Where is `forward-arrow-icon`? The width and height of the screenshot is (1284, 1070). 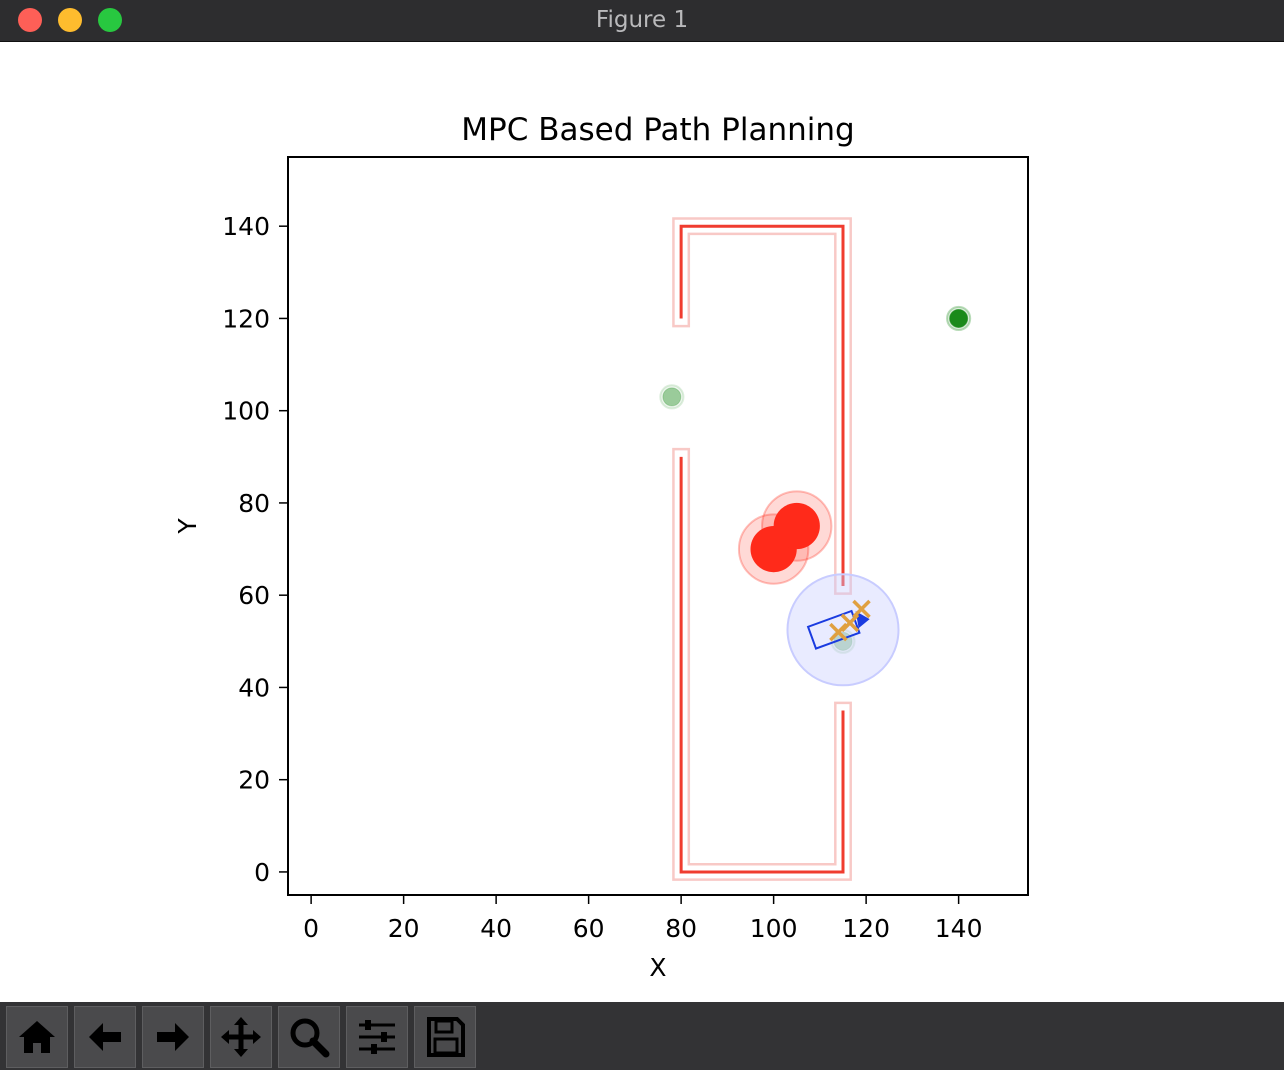 forward-arrow-icon is located at coordinates (173, 1037).